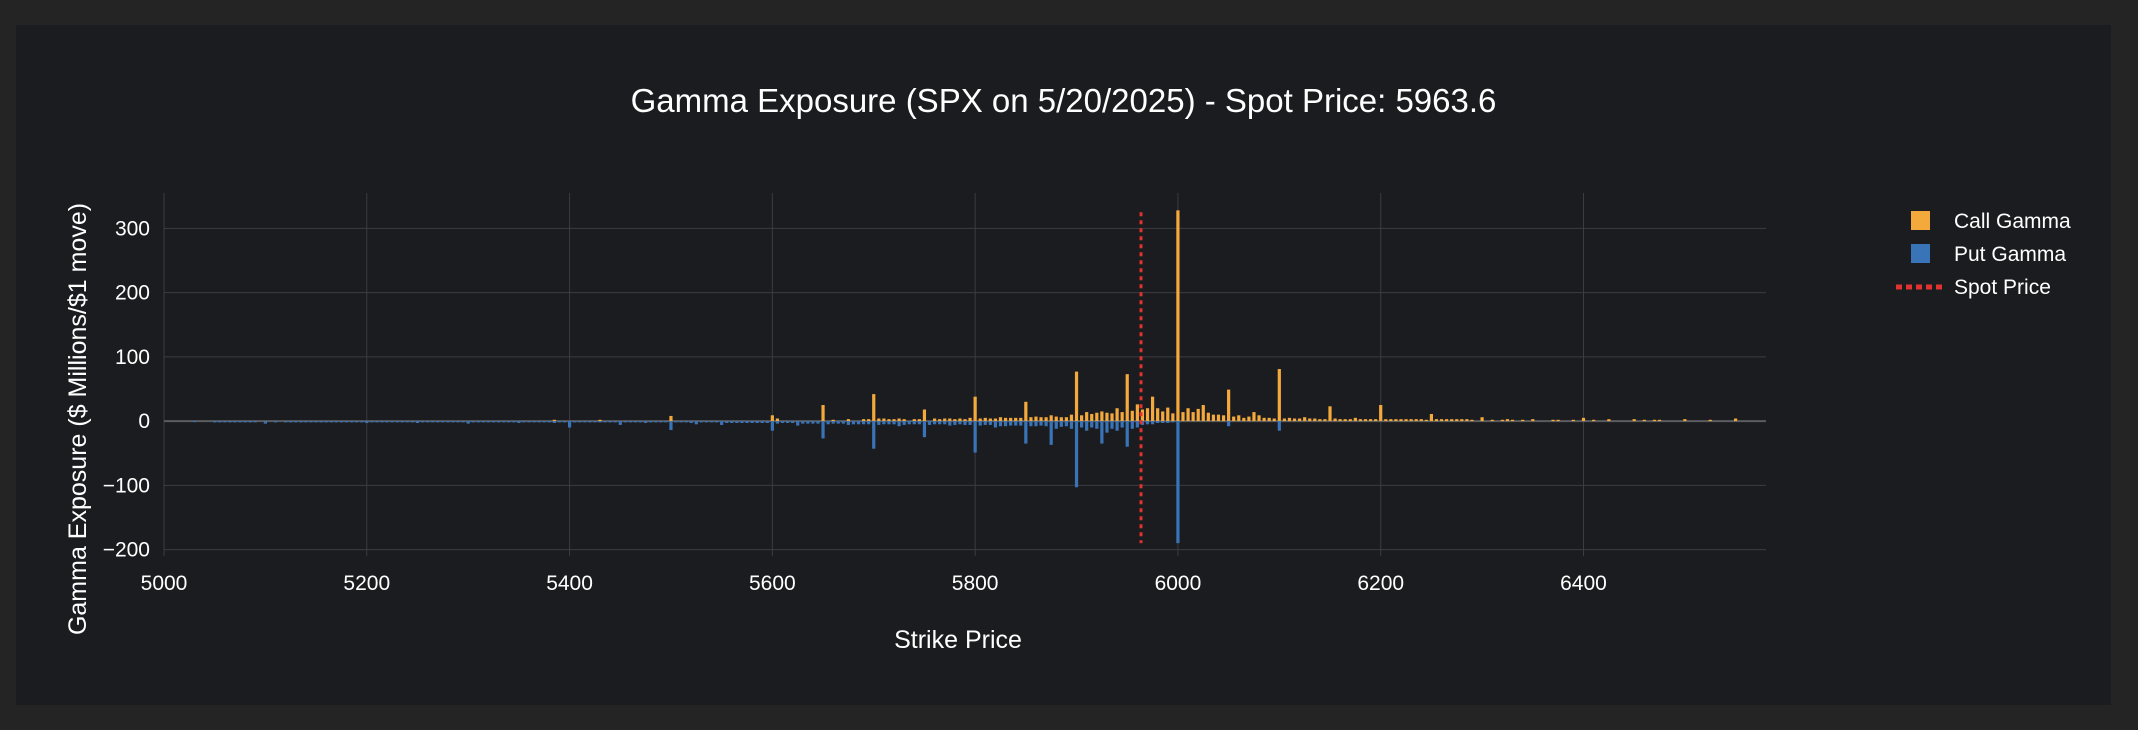 This screenshot has width=2138, height=730. What do you see at coordinates (2012, 221) in the screenshot?
I see `legend-label: Call Gamma` at bounding box center [2012, 221].